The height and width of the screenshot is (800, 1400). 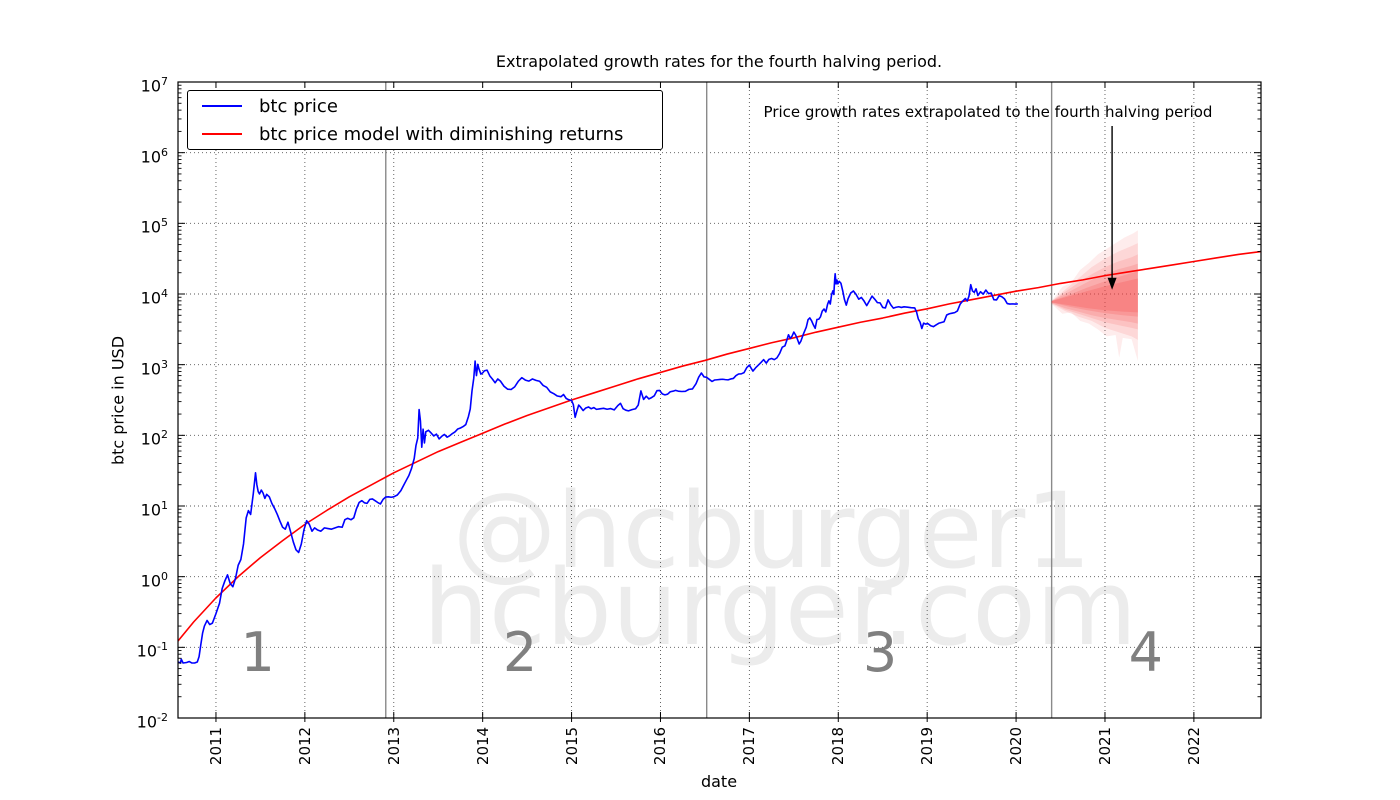 I want to click on y-tick-label: 10¹, so click(x=154, y=509).